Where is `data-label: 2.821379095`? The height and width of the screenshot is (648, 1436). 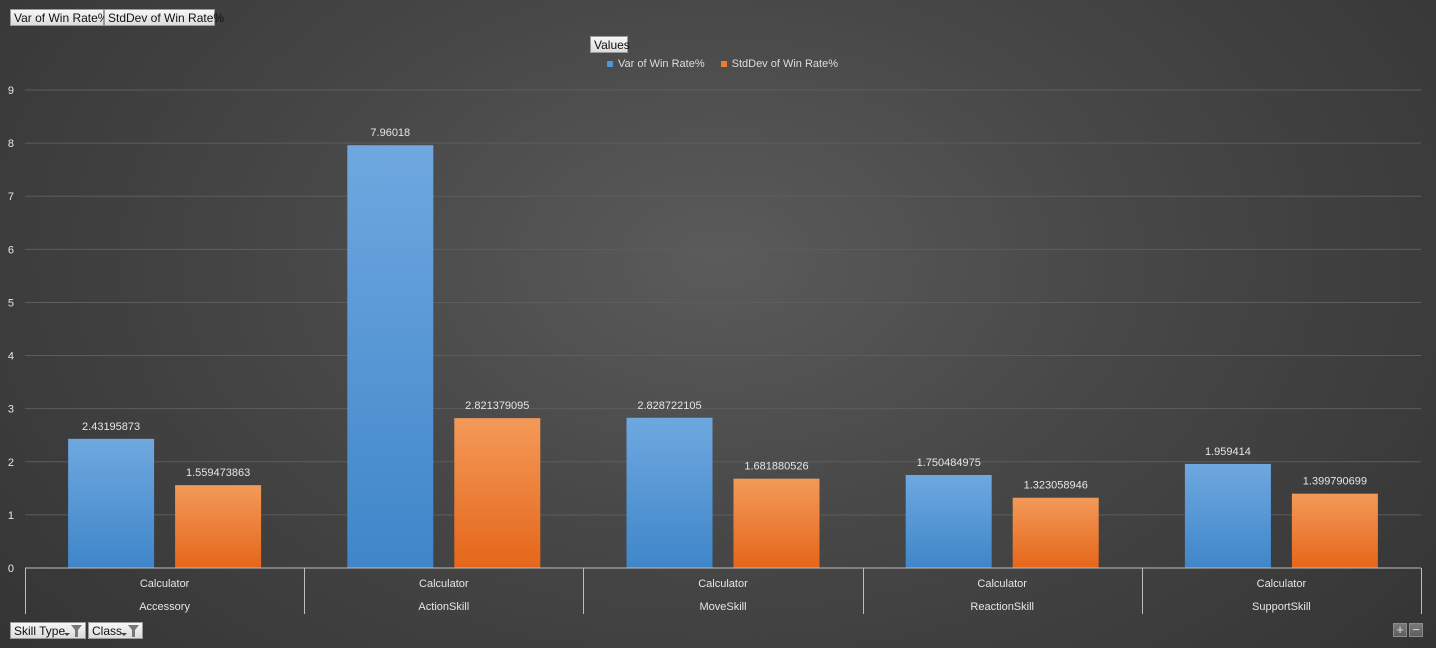 data-label: 2.821379095 is located at coordinates (497, 406).